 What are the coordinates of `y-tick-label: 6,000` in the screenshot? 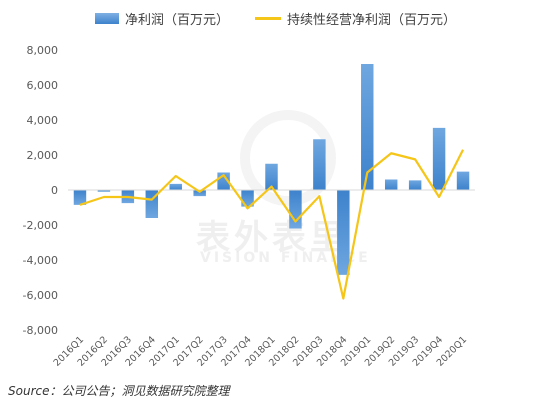 It's located at (43, 85).